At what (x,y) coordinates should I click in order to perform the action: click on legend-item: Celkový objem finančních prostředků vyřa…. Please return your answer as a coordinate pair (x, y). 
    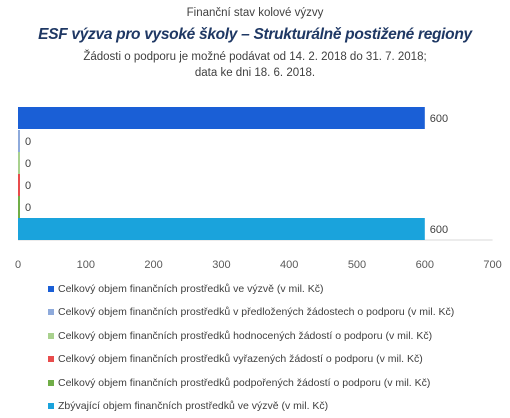
    Looking at the image, I should click on (273, 360).